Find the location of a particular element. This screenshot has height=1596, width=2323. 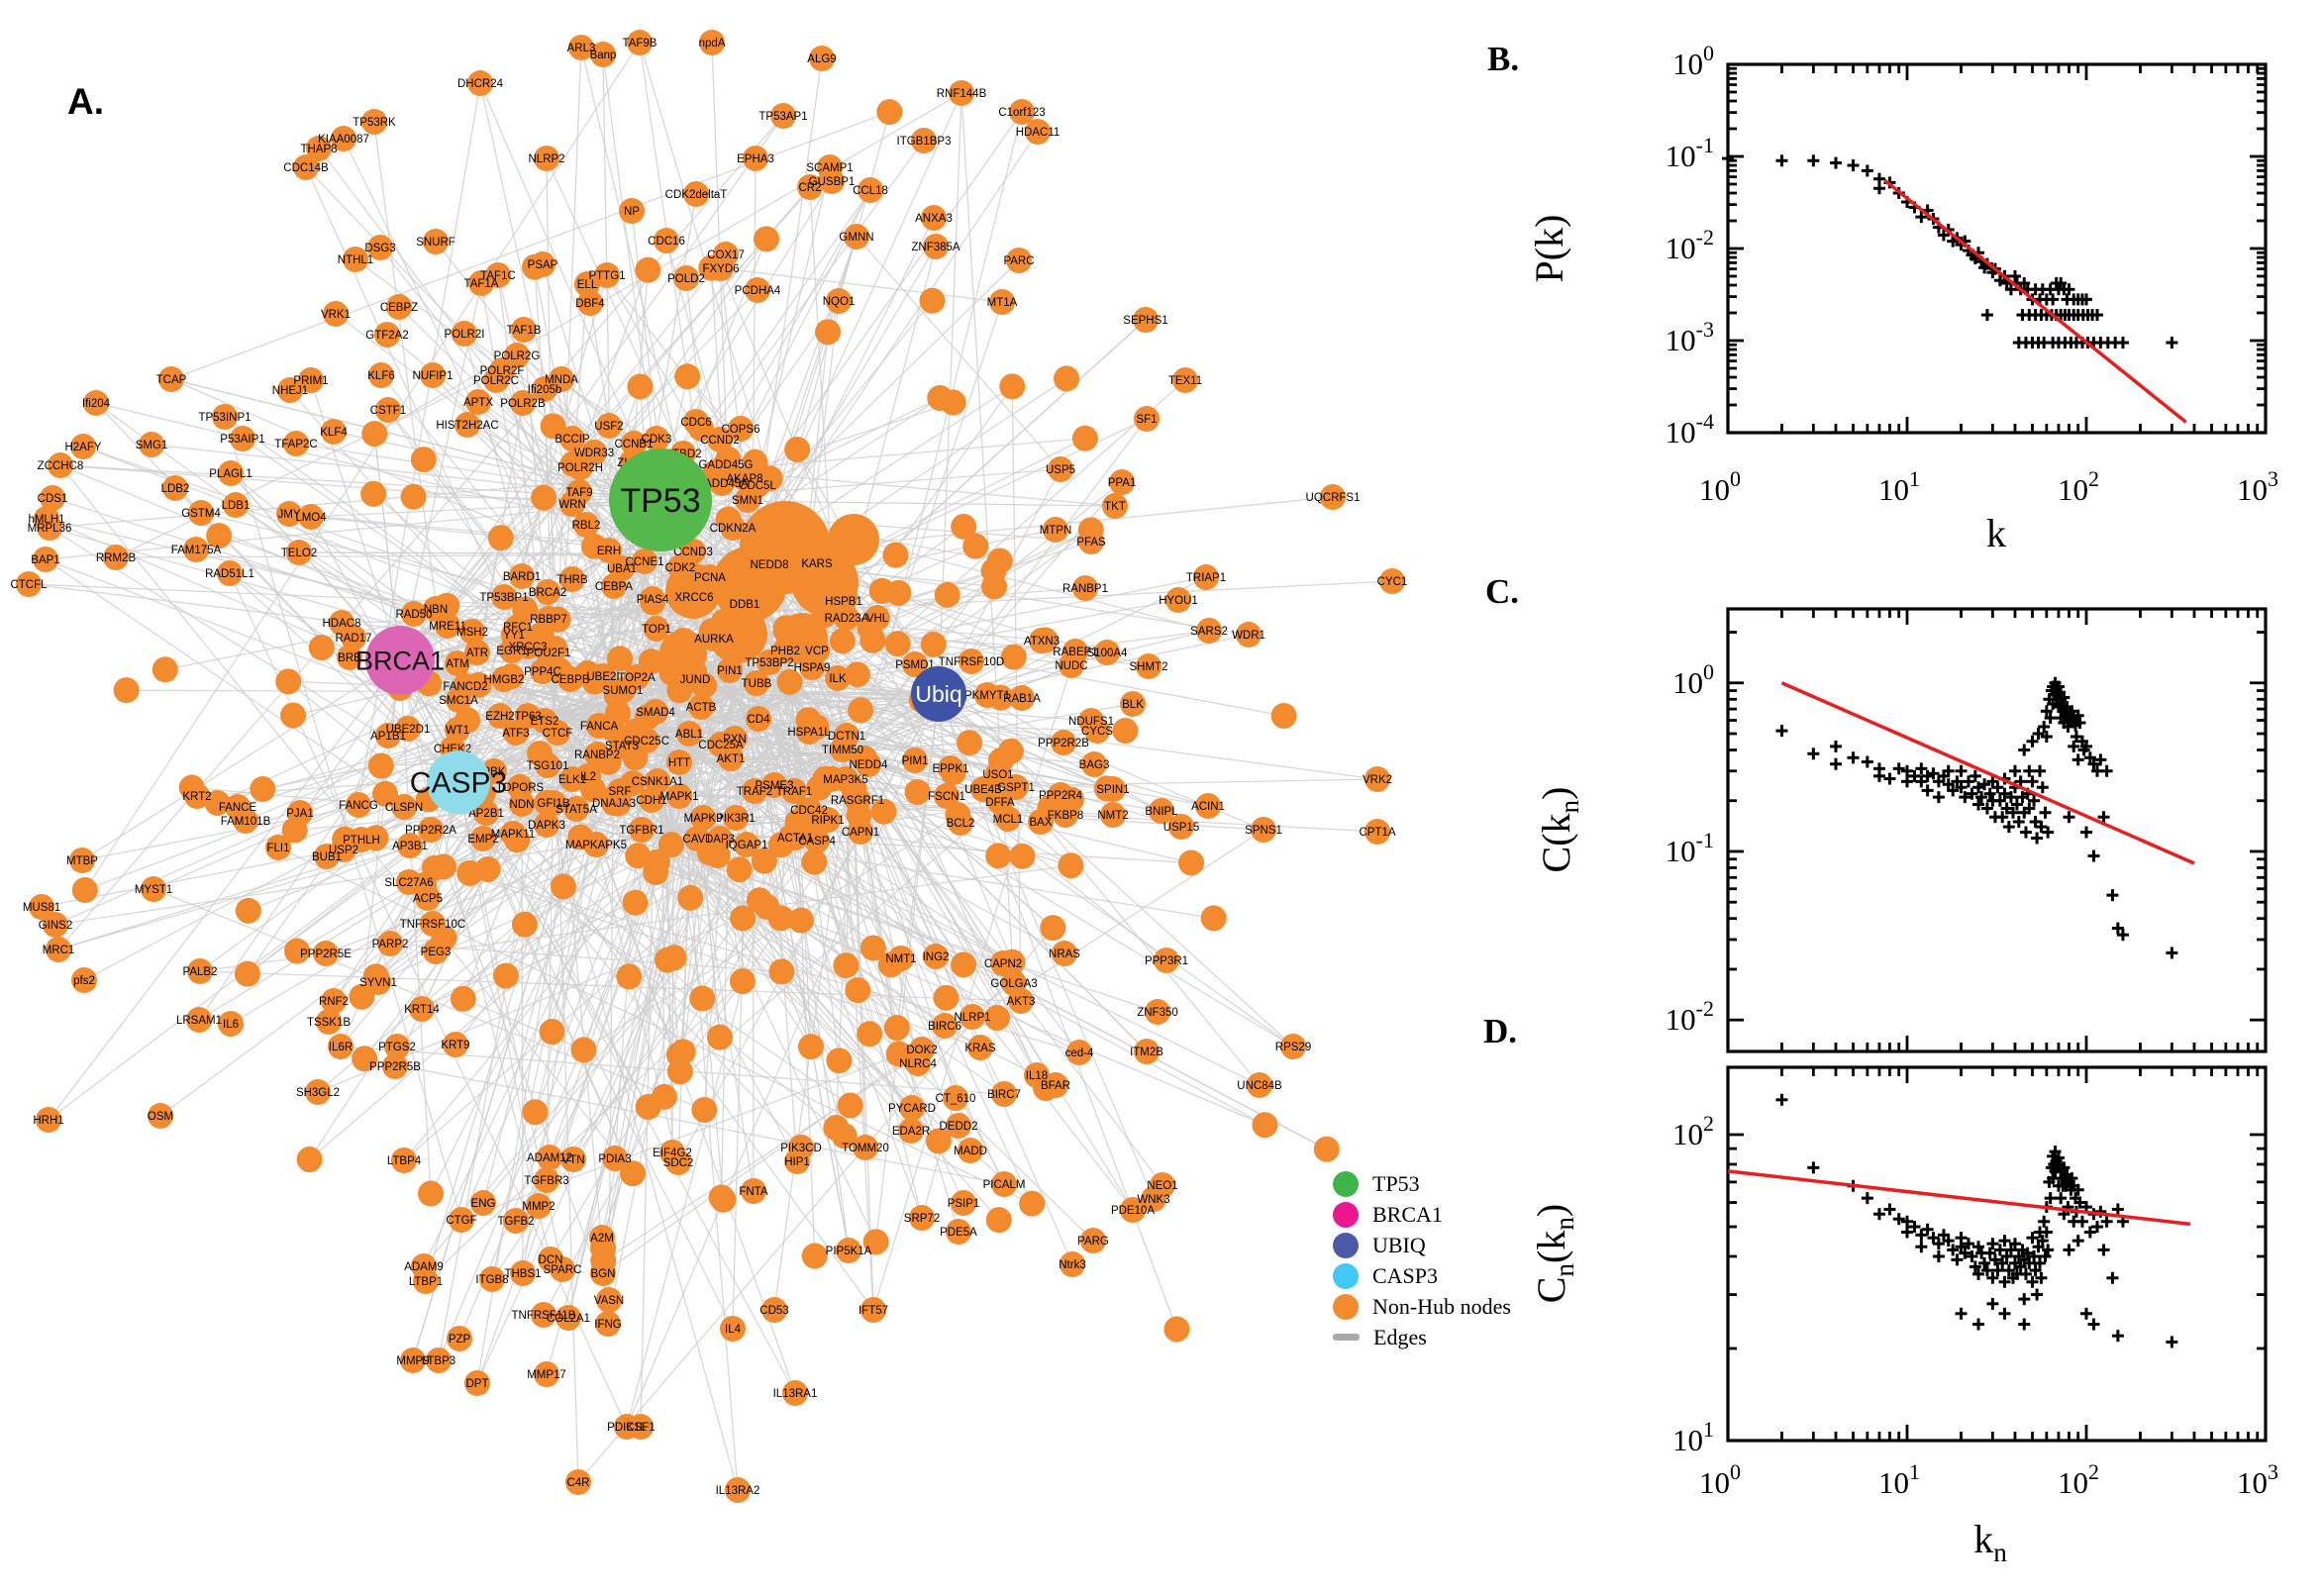

axis-tick-label: 10⁻² is located at coordinates (1690, 1016).